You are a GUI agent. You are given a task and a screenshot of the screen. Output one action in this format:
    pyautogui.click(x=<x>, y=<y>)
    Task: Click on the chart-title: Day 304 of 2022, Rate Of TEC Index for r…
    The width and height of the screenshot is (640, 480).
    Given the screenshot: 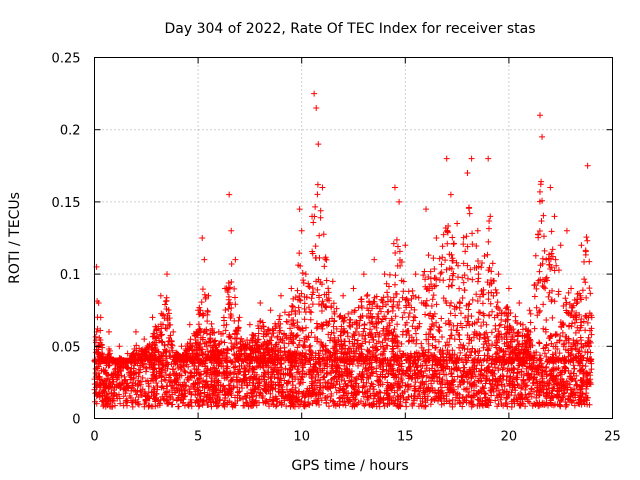 What is the action you would take?
    pyautogui.click(x=349, y=29)
    